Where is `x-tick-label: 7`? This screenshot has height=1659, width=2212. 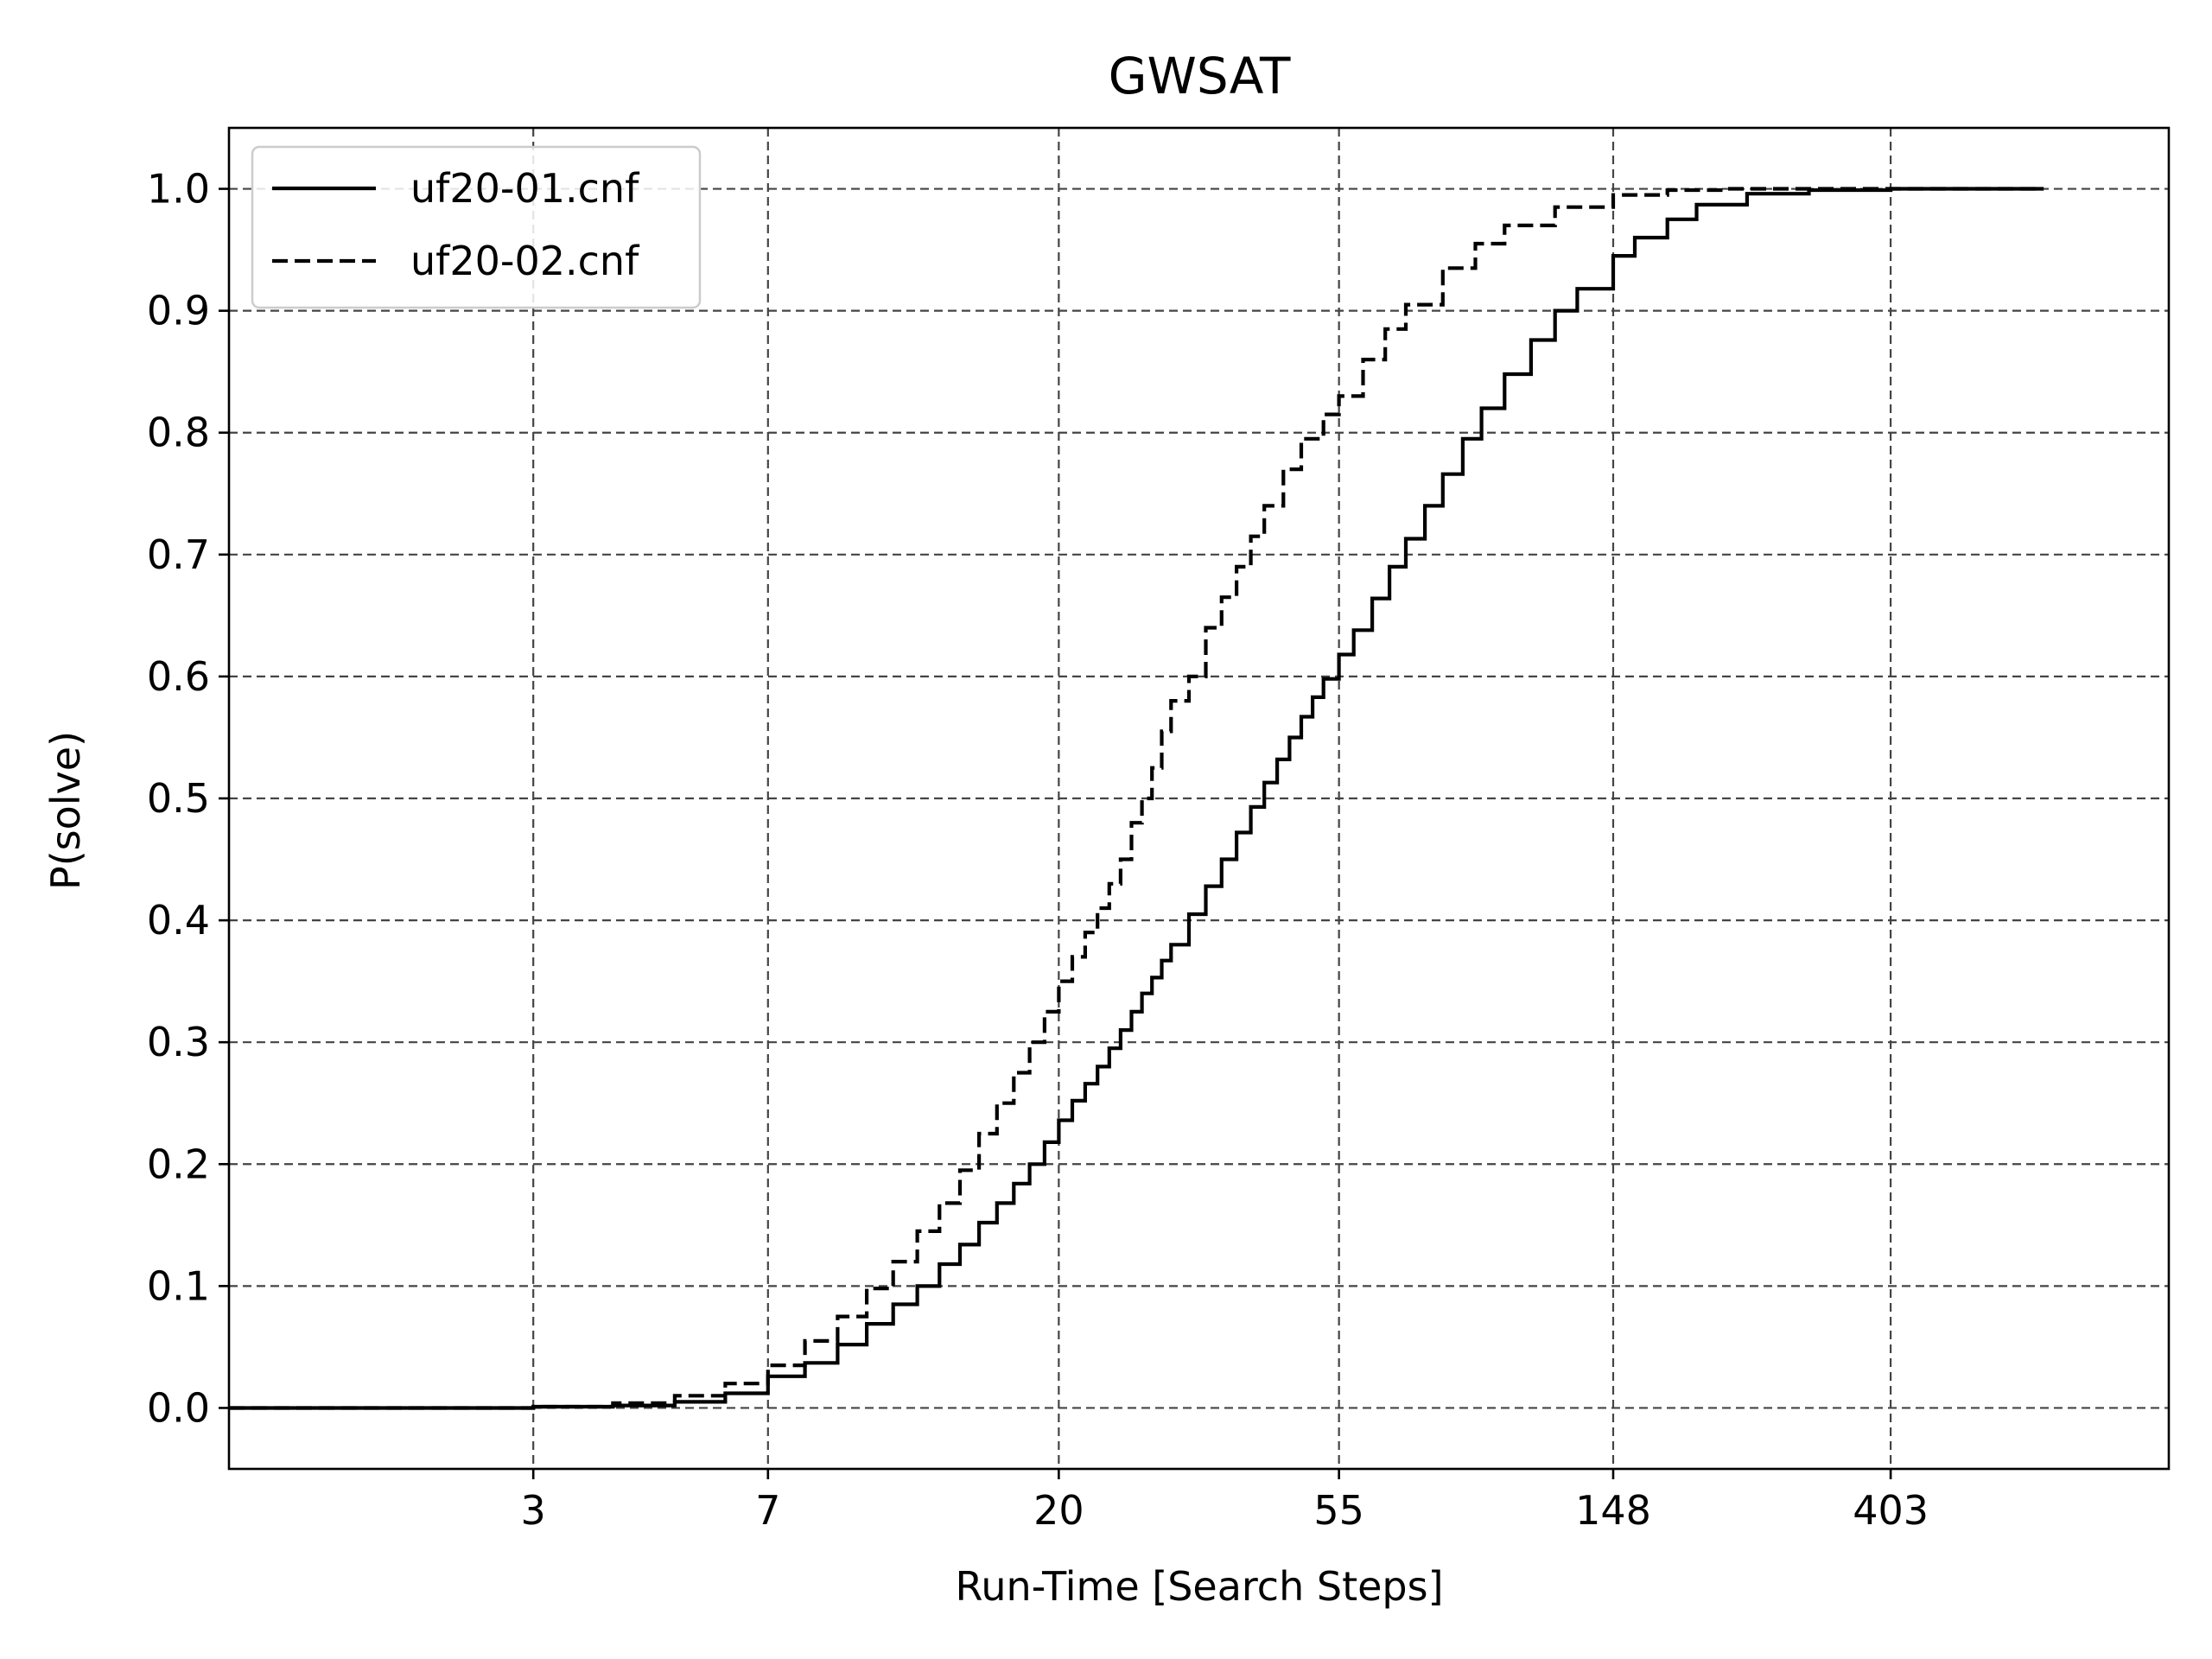 x-tick-label: 7 is located at coordinates (767, 1510).